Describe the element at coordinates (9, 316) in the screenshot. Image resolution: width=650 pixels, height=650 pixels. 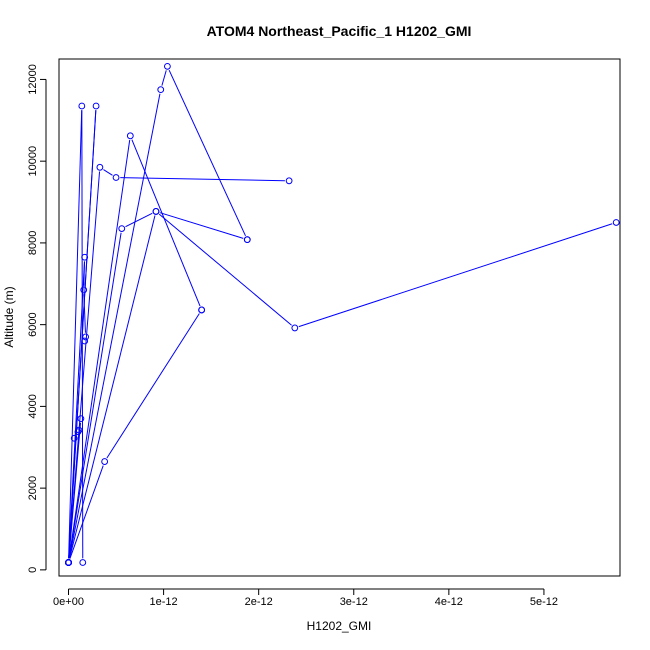
I see `y-axis-label: Altitude (m)` at that location.